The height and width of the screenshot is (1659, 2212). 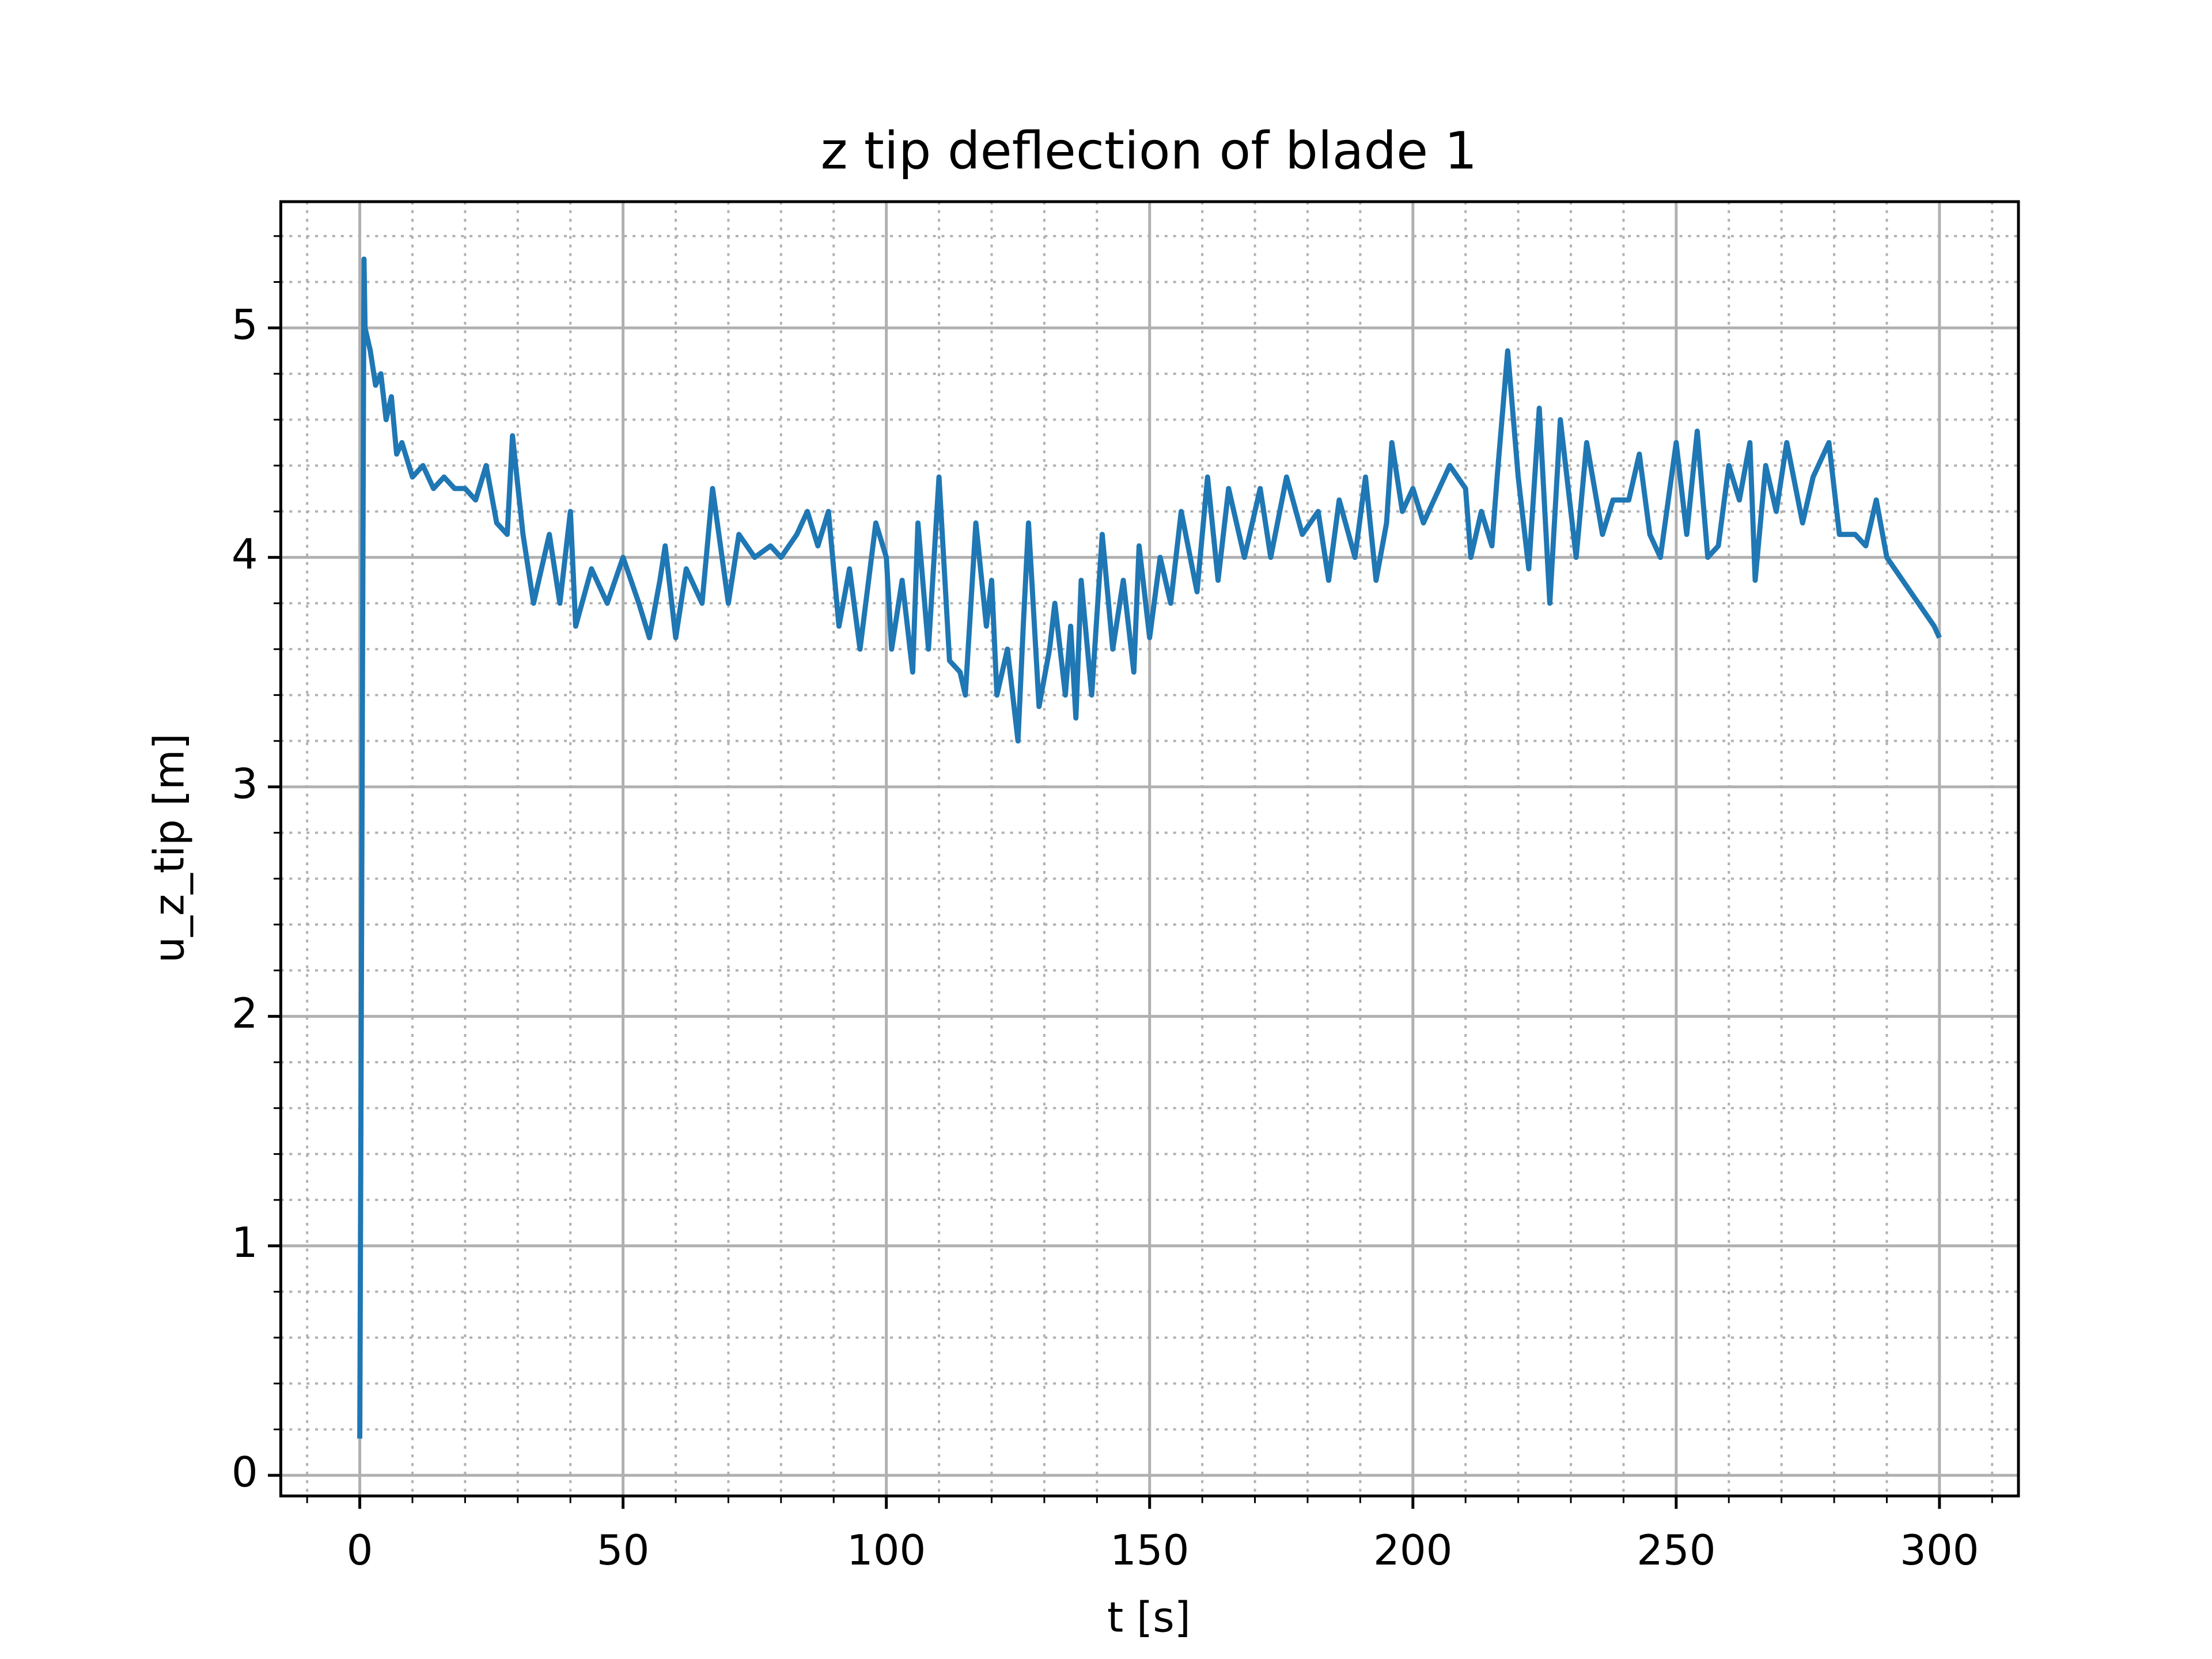 What do you see at coordinates (1939, 1550) in the screenshot?
I see `x-tick-label: 300` at bounding box center [1939, 1550].